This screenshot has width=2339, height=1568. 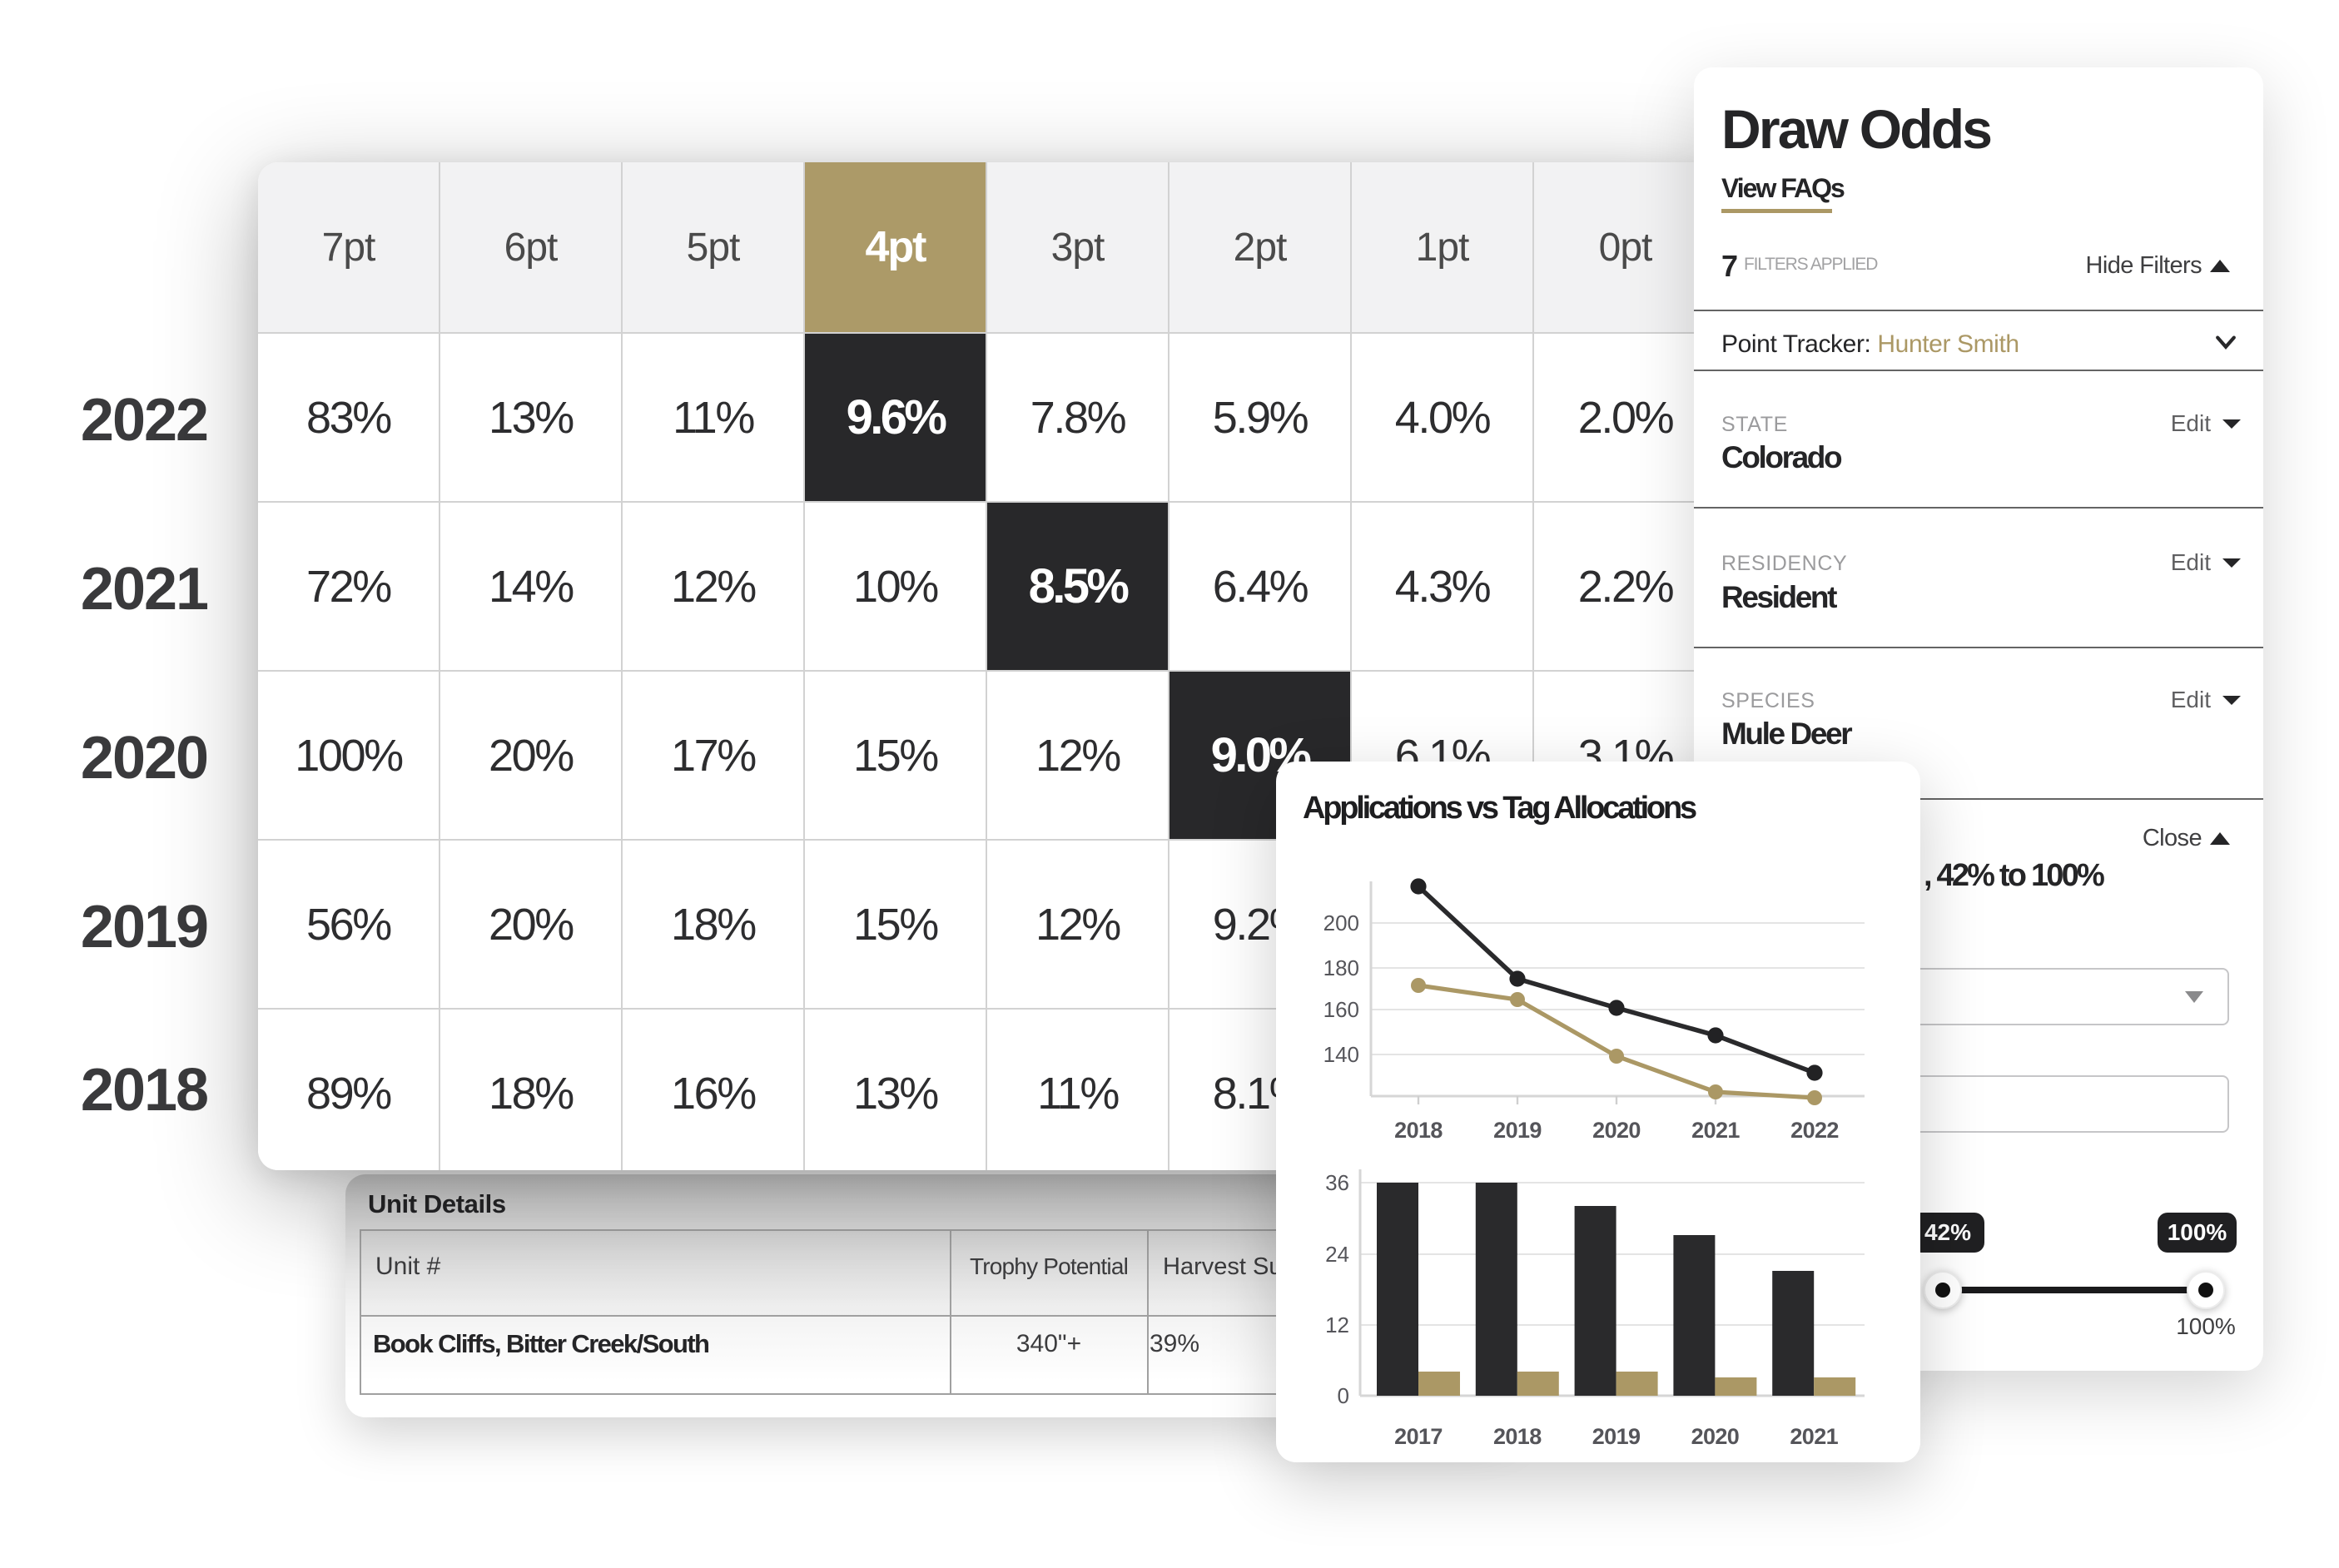 I want to click on svg-text: 140, so click(x=1341, y=1054).